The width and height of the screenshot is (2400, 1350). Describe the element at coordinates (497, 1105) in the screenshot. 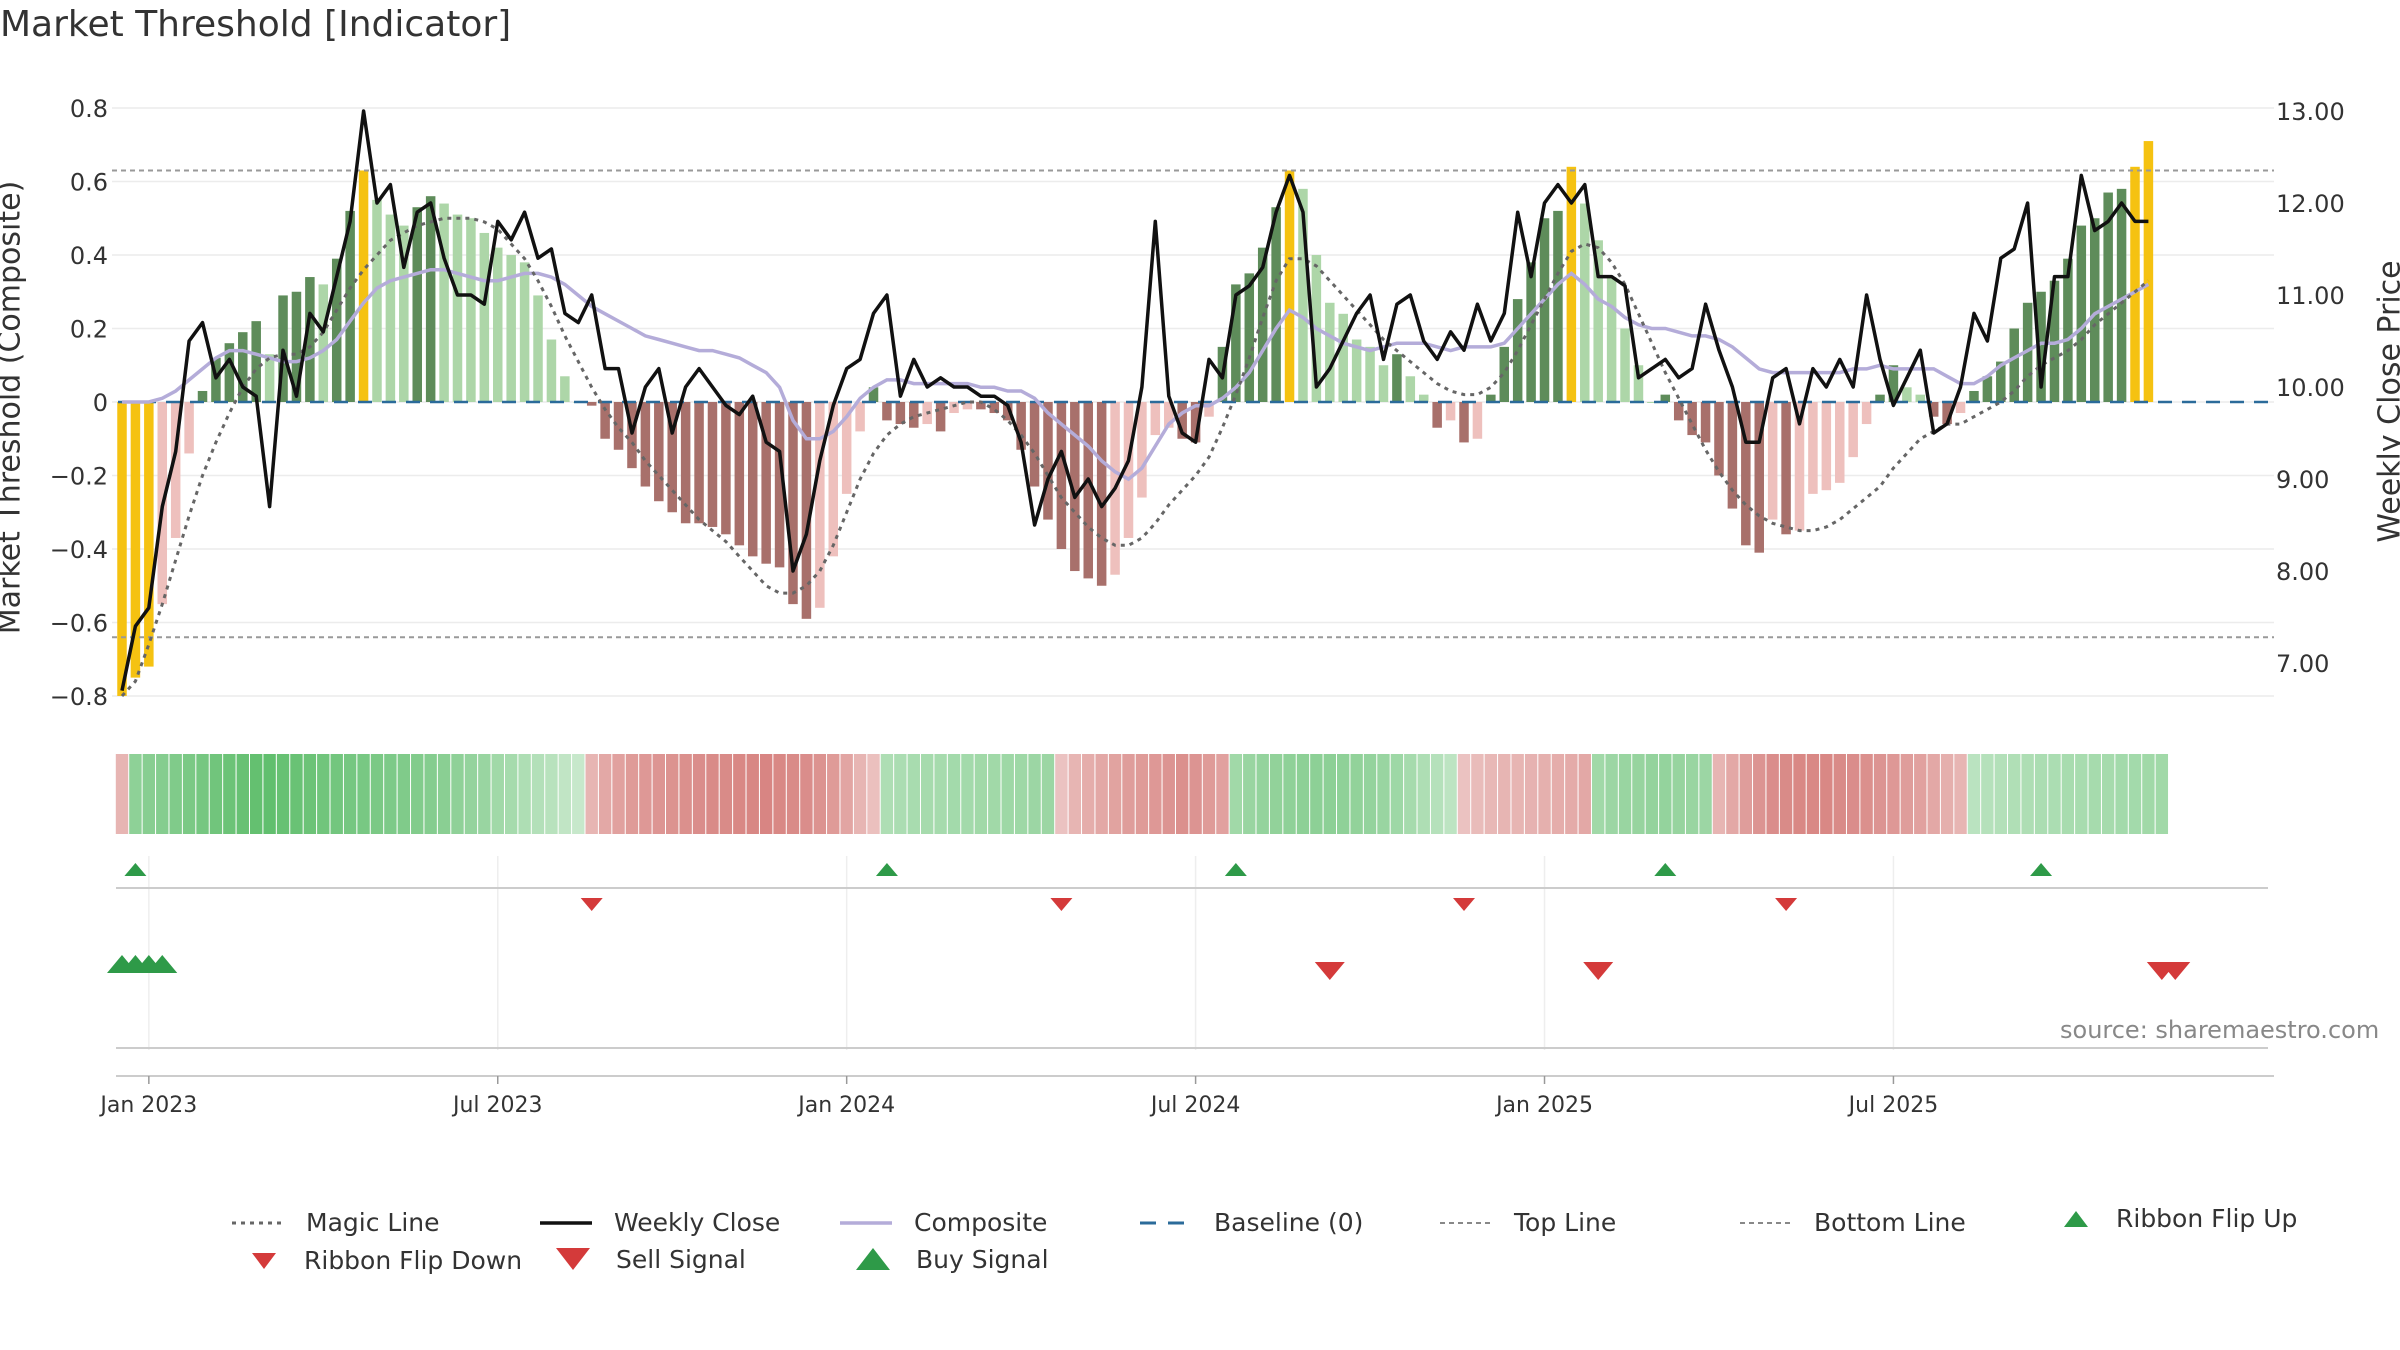

I see `x-tick-label: Jul 2023` at that location.